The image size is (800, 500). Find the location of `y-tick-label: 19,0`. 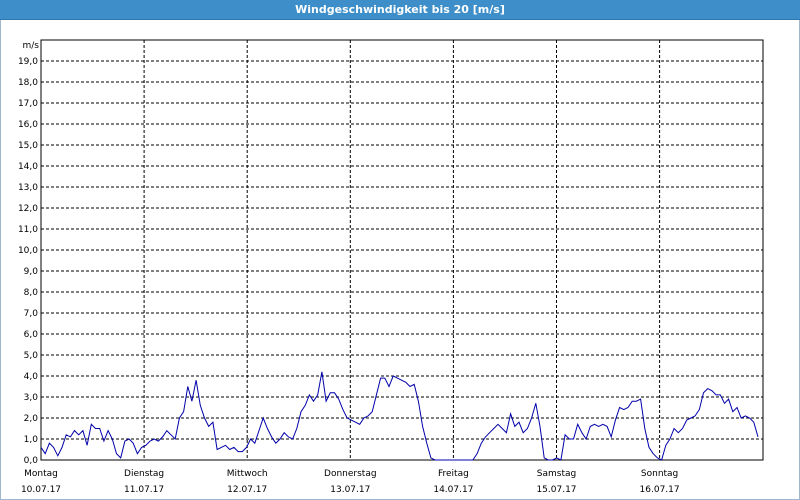

y-tick-label: 19,0 is located at coordinates (28, 62).